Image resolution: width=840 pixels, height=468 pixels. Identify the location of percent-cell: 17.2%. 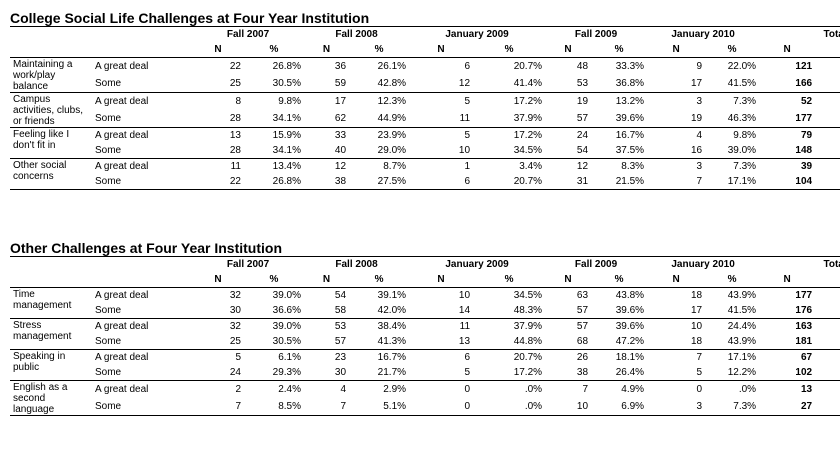
(528, 101).